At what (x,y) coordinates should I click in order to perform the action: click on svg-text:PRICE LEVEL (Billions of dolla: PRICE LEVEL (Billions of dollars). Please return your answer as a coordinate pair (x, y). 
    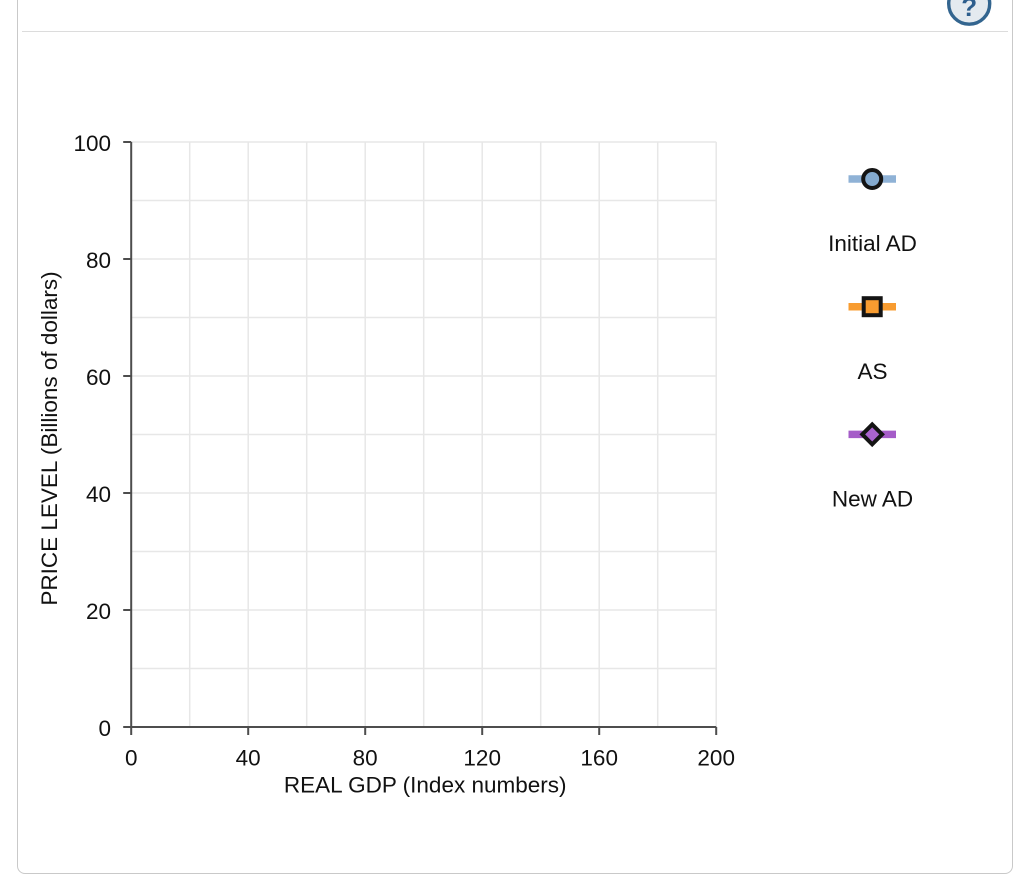
    Looking at the image, I should click on (49, 438).